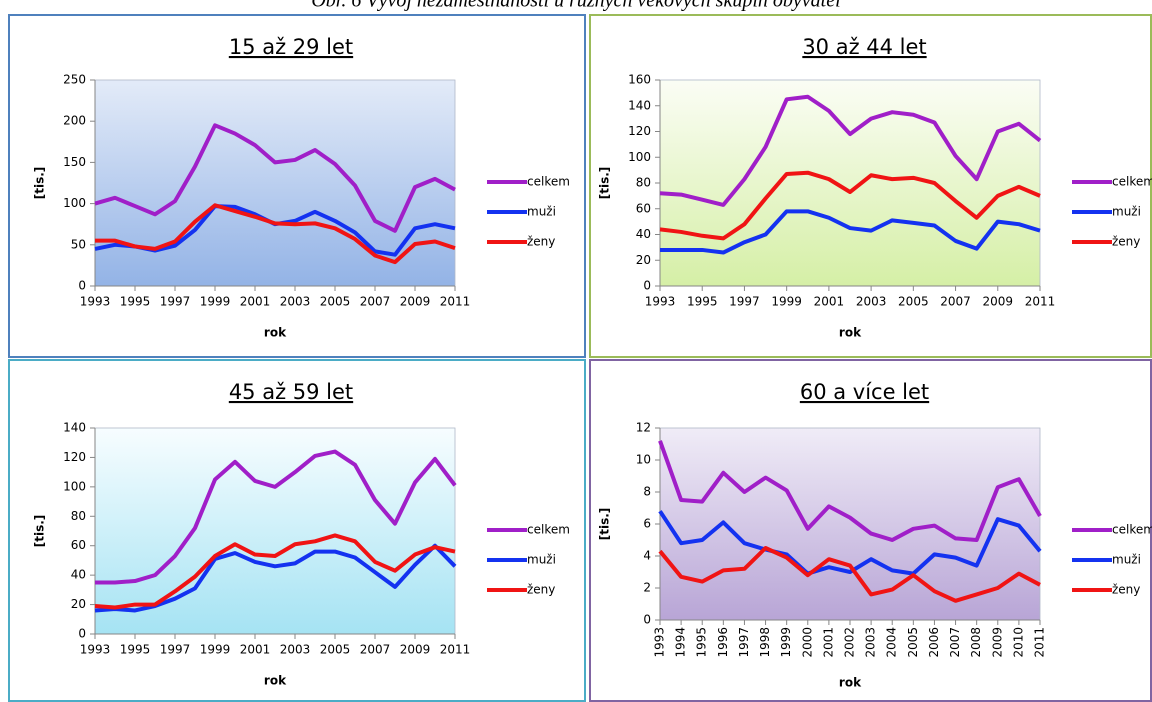 This screenshot has height=702, width=1152. What do you see at coordinates (291, 392) in the screenshot?
I see `chart-title: 45 až 59 let` at bounding box center [291, 392].